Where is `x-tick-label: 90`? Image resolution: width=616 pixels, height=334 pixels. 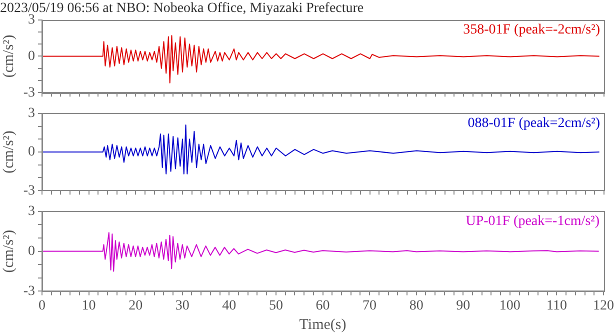 x-tick-label: 90 is located at coordinates (463, 306).